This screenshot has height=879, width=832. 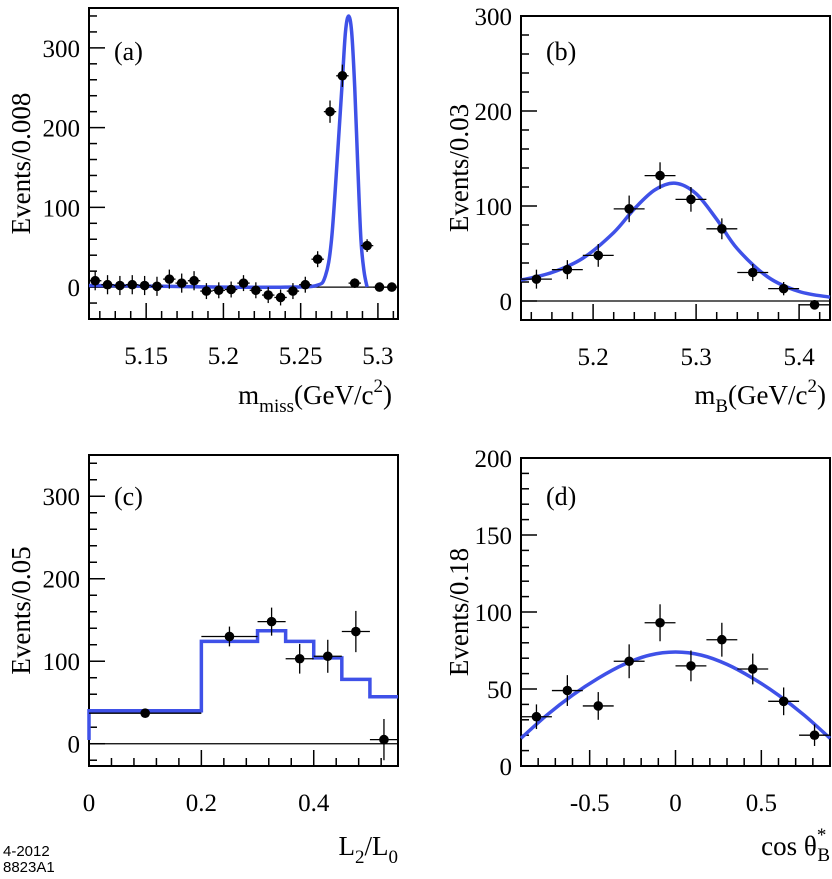 What do you see at coordinates (347, 846) in the screenshot?
I see `x-title-main: L` at bounding box center [347, 846].